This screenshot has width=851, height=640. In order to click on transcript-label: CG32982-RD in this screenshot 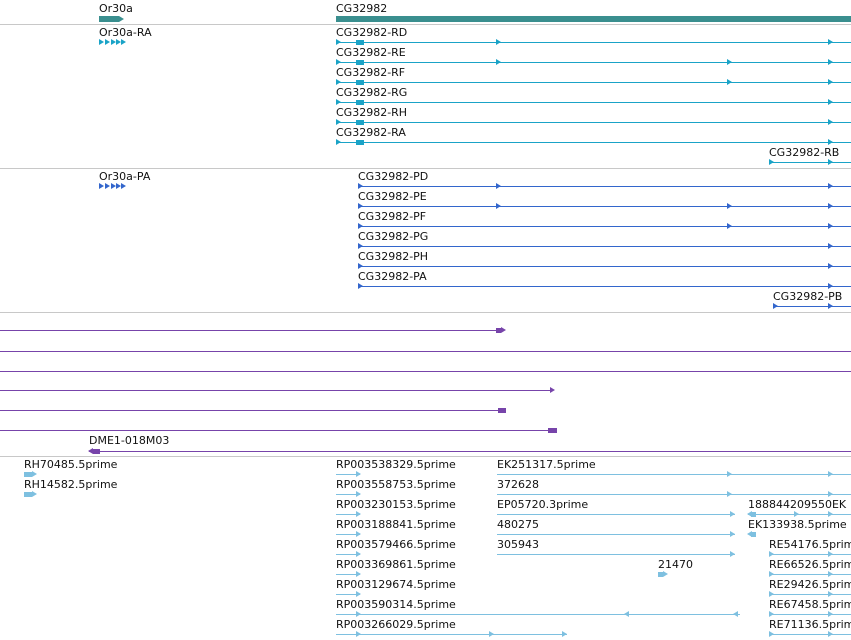, I will do `click(372, 32)`.